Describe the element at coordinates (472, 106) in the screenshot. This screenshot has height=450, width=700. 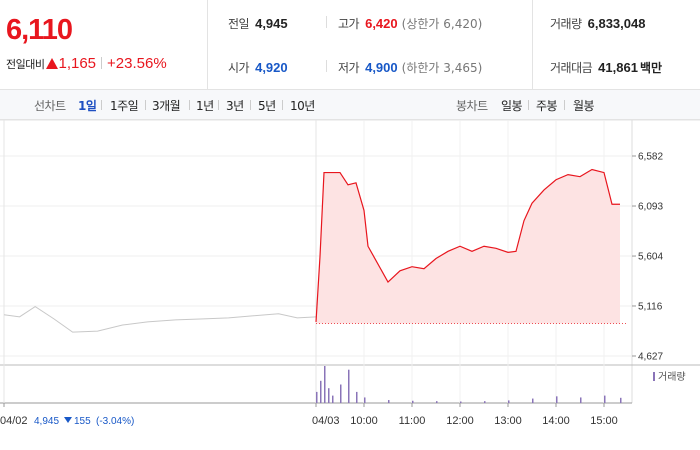
I see `candle-chart-label: 봉차트` at that location.